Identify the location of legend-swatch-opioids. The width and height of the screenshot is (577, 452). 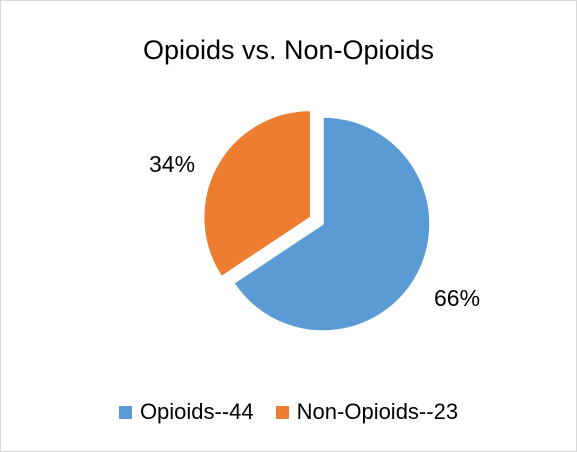
(125, 412).